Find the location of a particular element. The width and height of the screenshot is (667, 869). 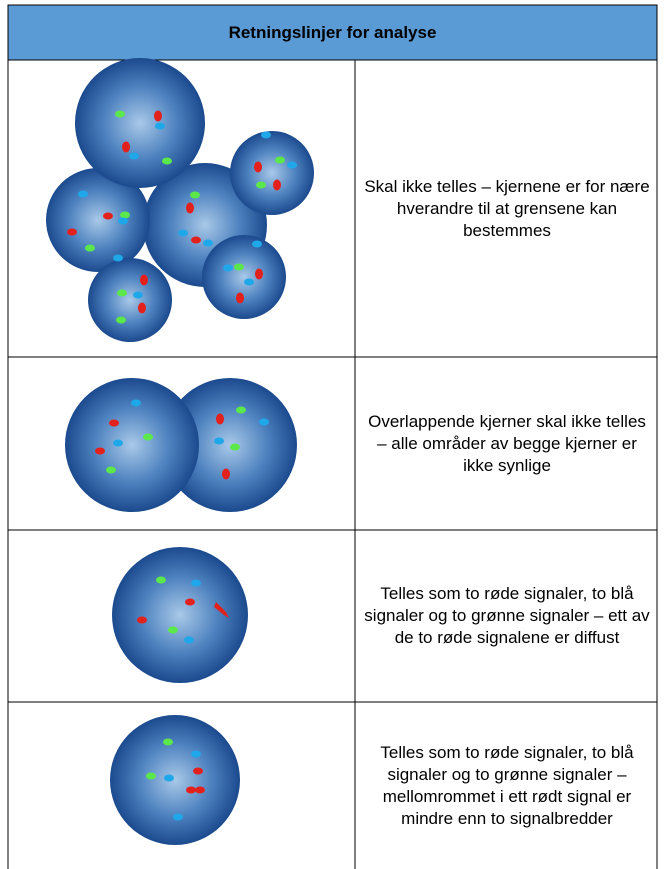

header-title: Retningslinjer for analyse is located at coordinates (332, 32).